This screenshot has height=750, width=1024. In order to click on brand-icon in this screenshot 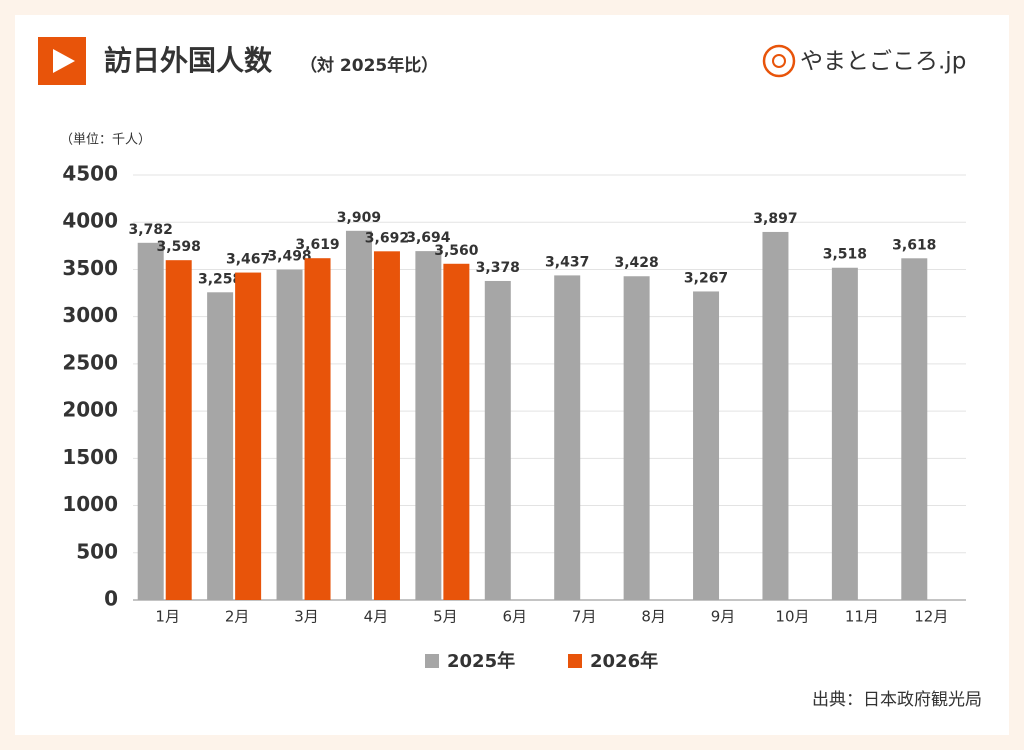, I will do `click(779, 61)`.